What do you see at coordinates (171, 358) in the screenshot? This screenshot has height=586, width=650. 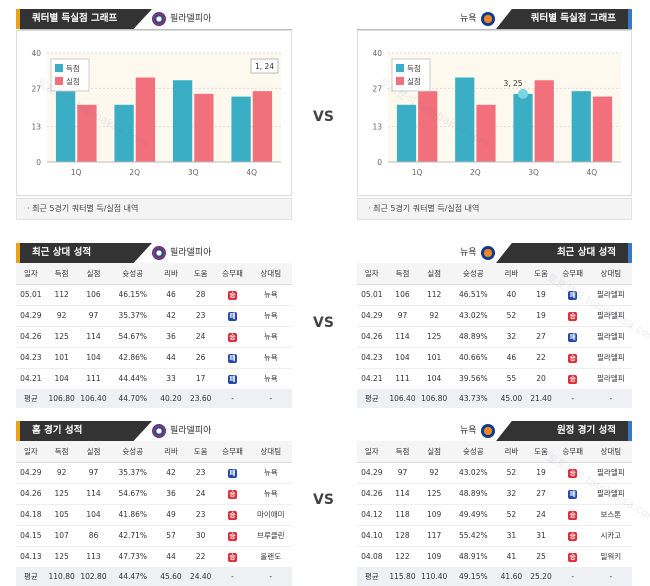 I see `table-cell: 44` at bounding box center [171, 358].